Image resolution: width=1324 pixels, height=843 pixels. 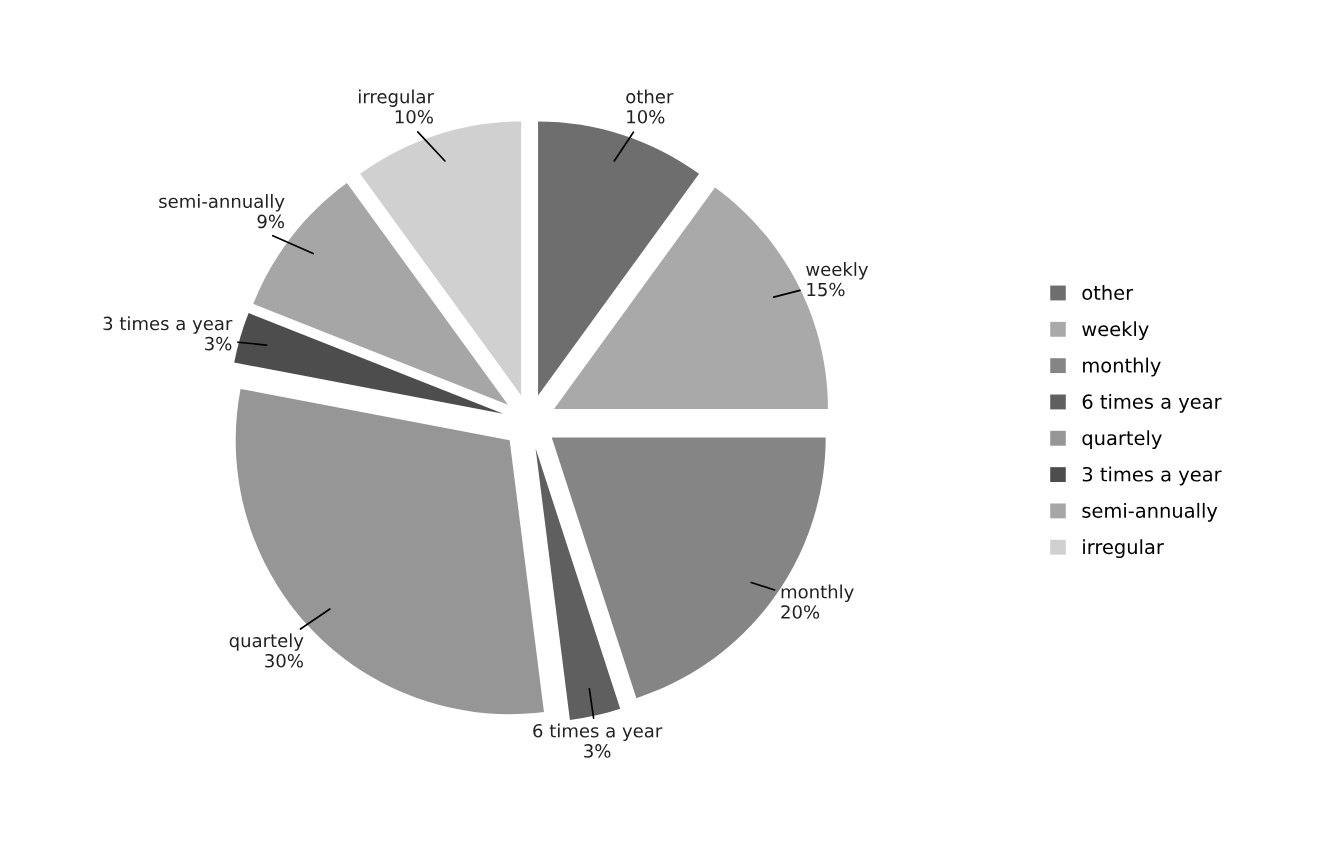 I want to click on slice-label: monthly, so click(x=817, y=593).